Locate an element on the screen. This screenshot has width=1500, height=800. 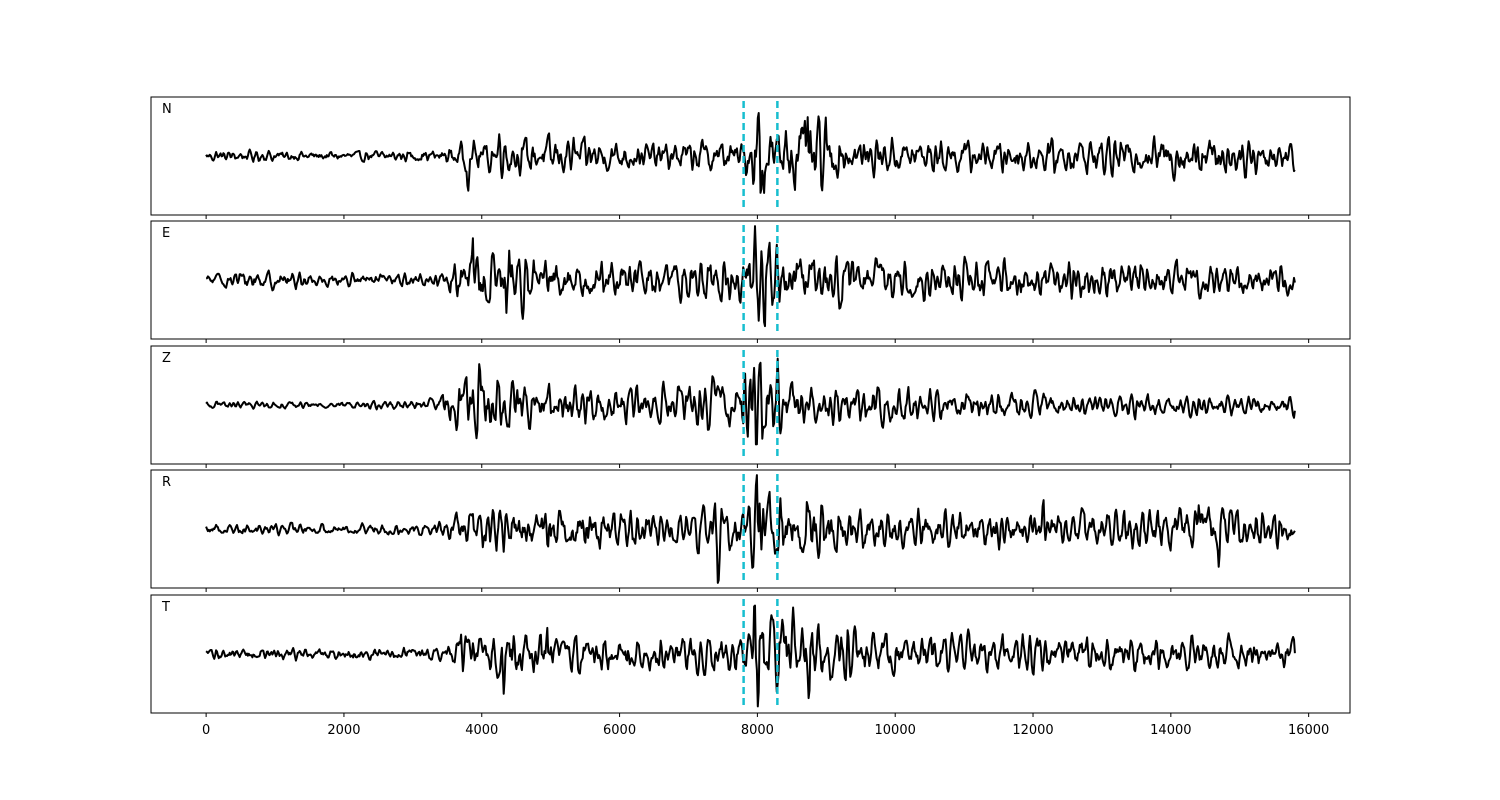
x-tick-label: 8000 is located at coordinates (757, 730).